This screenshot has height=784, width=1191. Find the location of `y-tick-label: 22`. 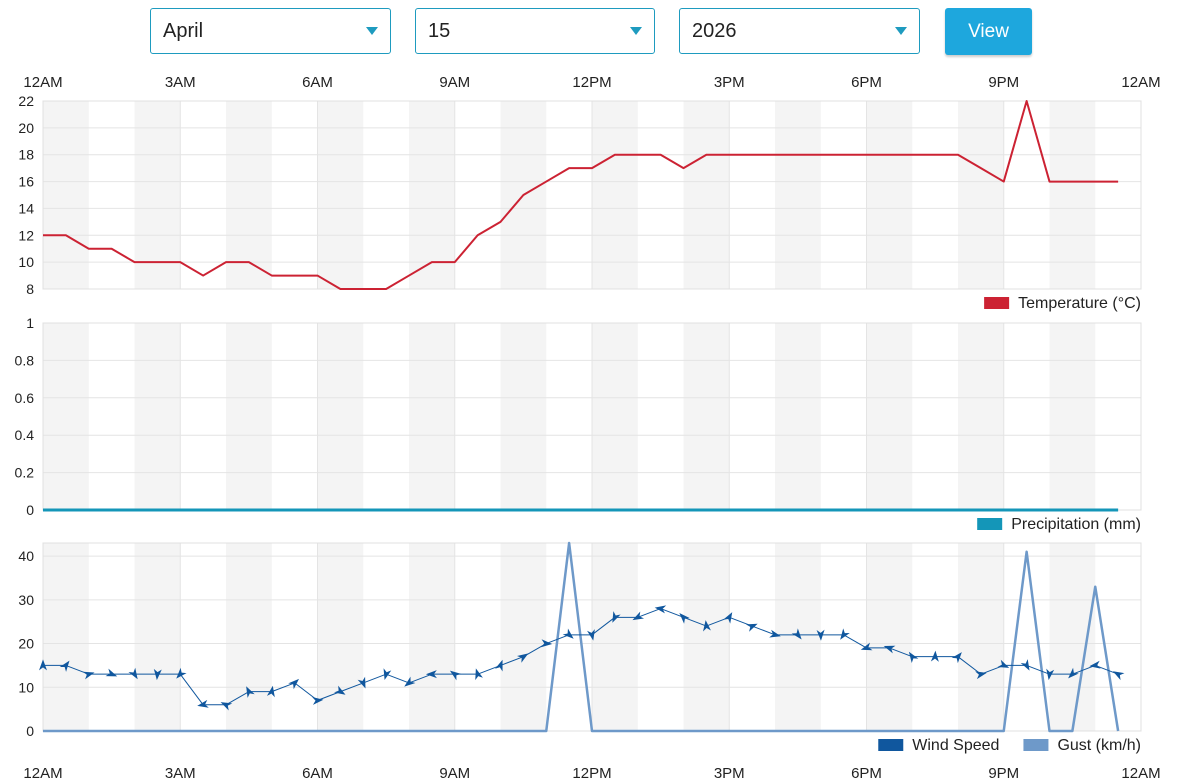

y-tick-label: 22 is located at coordinates (26, 101).